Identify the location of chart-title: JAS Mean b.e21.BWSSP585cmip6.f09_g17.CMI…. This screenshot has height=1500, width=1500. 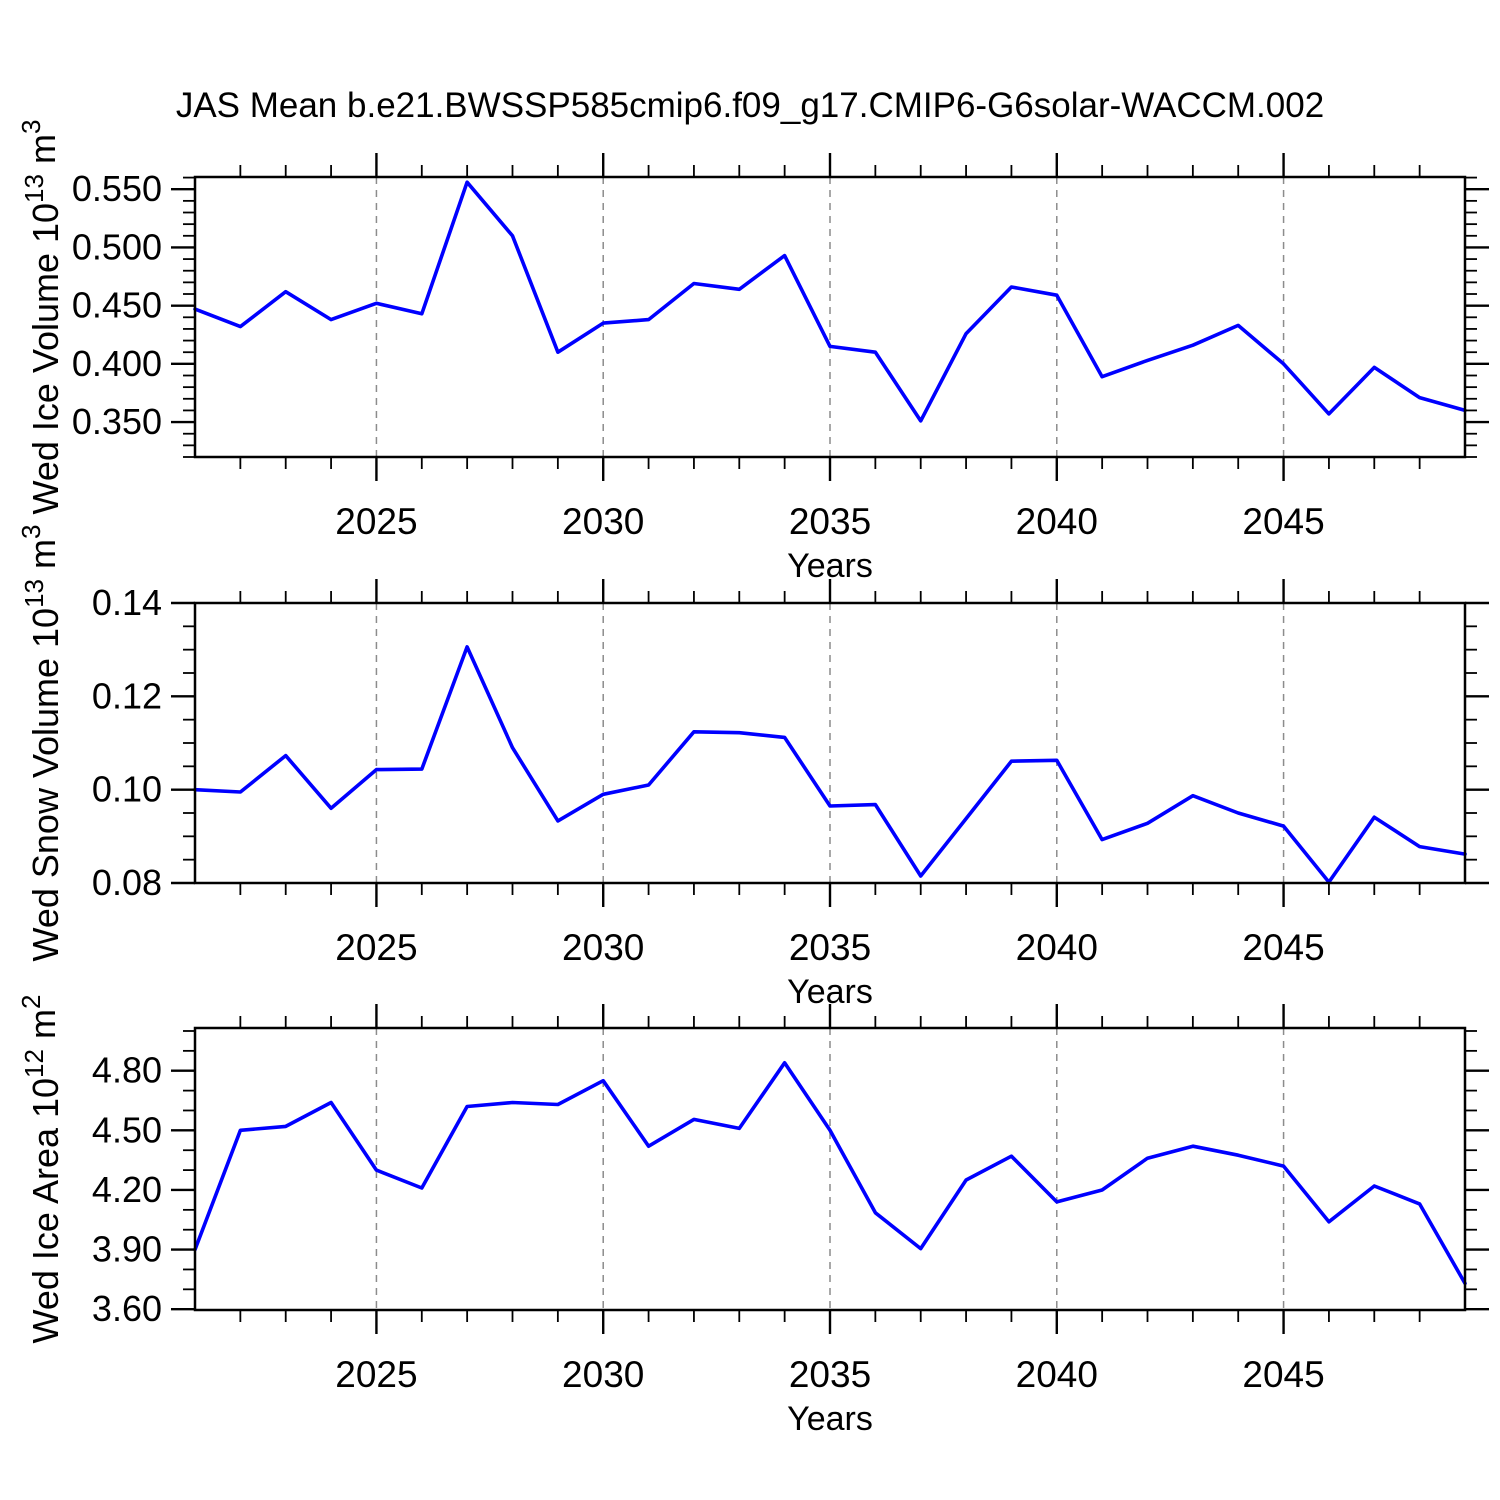
(750, 105).